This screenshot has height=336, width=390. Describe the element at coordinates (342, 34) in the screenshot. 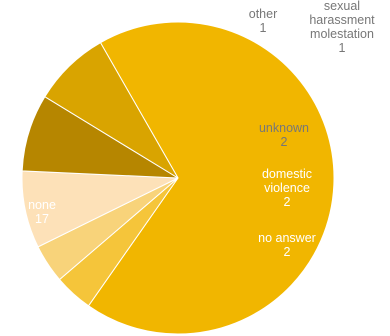

I see `slice-label-line: molestation` at that location.